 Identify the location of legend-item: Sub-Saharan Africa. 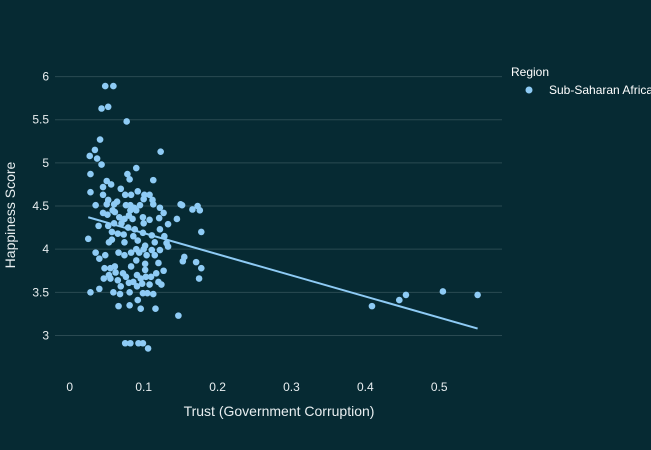
(588, 90).